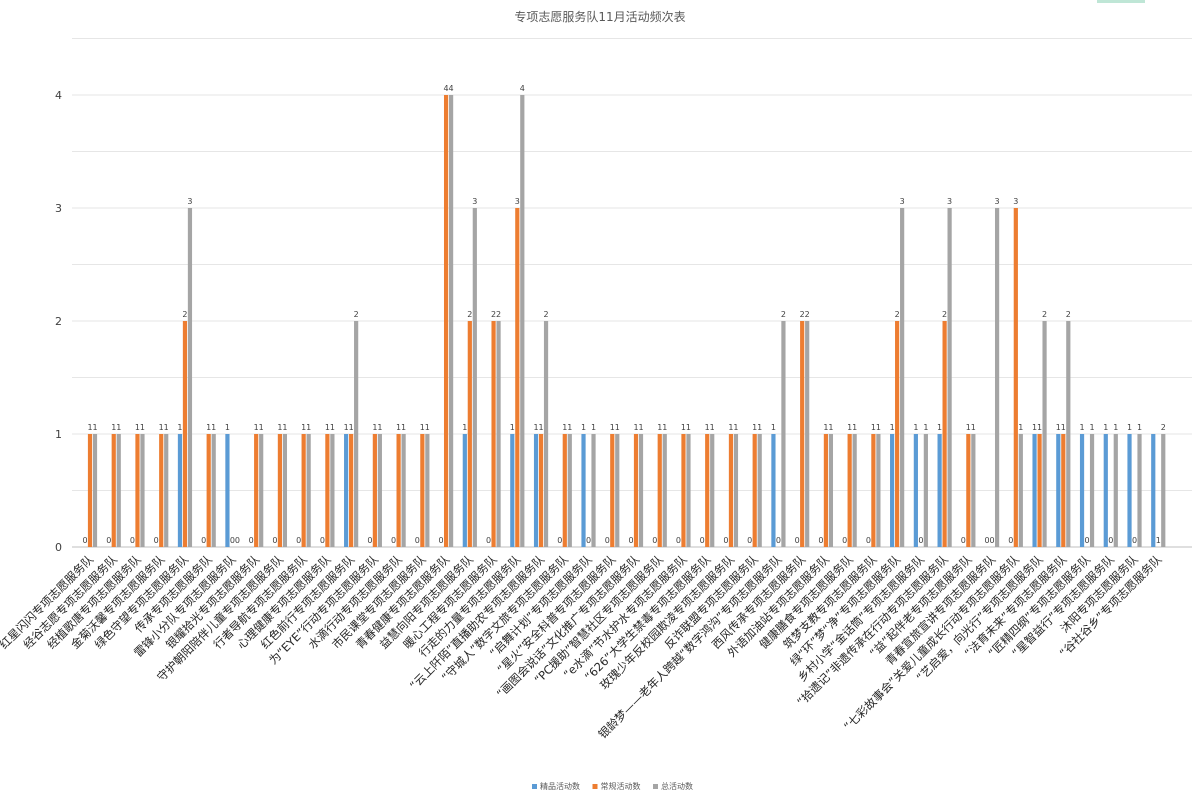 Image resolution: width=1200 pixels, height=804 pixels. What do you see at coordinates (446, 88) in the screenshot?
I see `data-label: 4` at bounding box center [446, 88].